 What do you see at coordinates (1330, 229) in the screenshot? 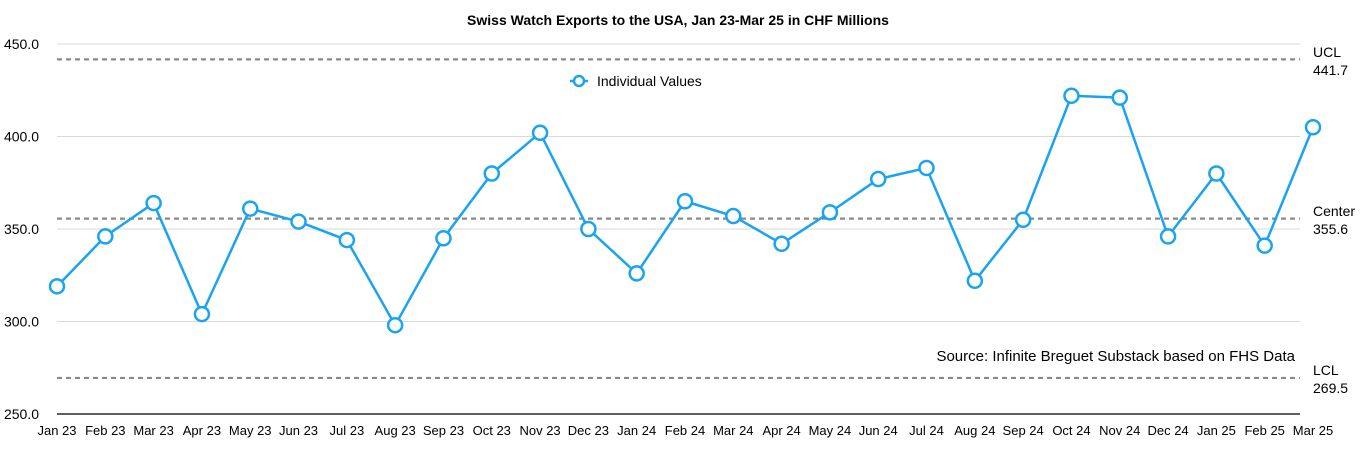
I see `center-value: 355.6` at bounding box center [1330, 229].